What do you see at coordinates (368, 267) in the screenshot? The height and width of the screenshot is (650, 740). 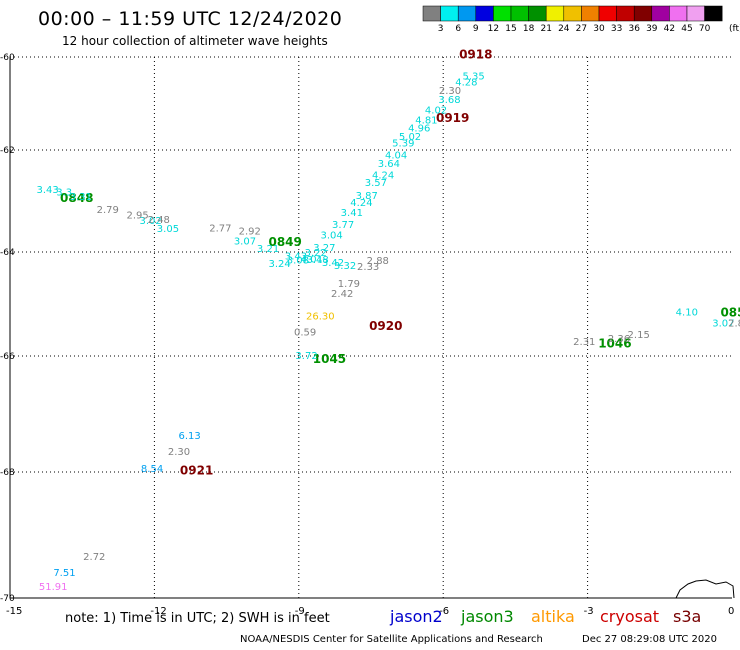 I see `wave-height-label: 2.33` at bounding box center [368, 267].